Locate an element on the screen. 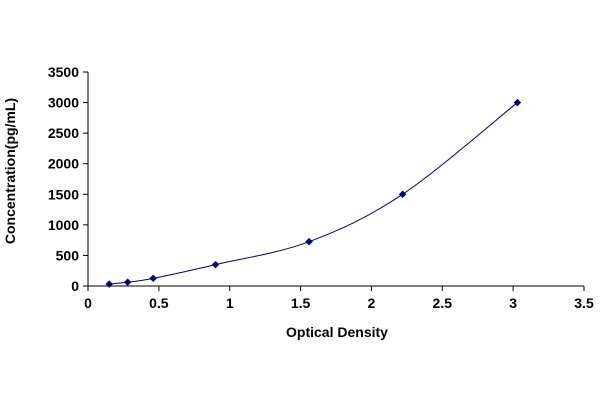  x-tick-label: 1 is located at coordinates (230, 303).